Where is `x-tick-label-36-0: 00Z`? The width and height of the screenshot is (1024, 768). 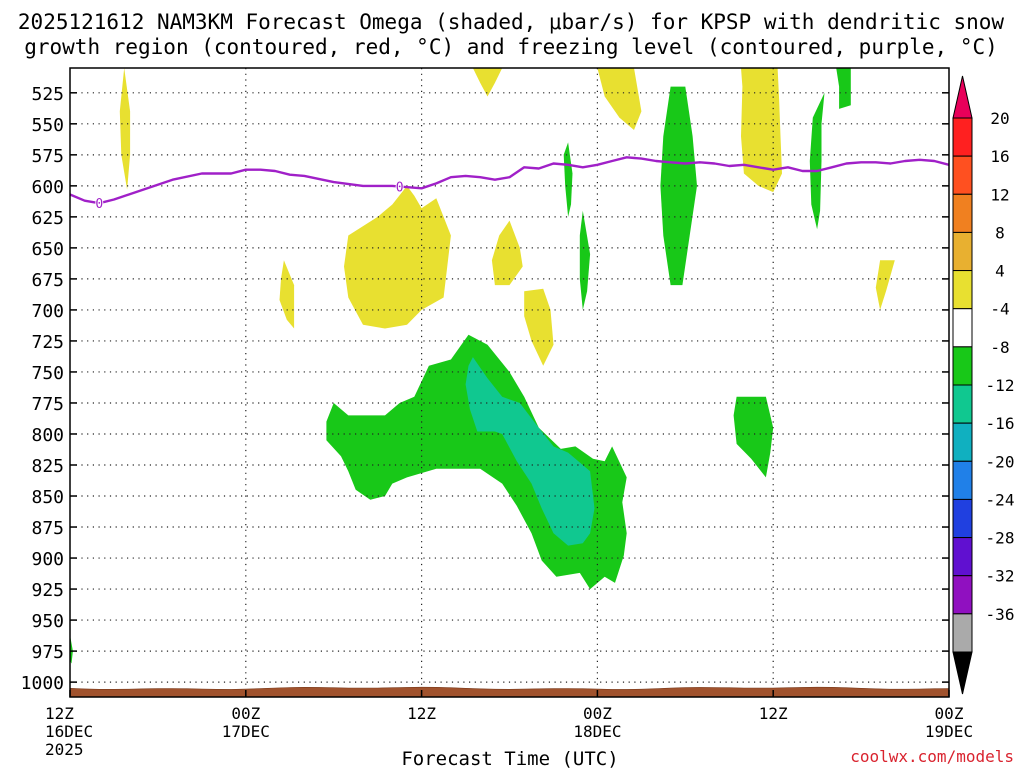
x-tick-label-36-0: 00Z is located at coordinates (597, 713).